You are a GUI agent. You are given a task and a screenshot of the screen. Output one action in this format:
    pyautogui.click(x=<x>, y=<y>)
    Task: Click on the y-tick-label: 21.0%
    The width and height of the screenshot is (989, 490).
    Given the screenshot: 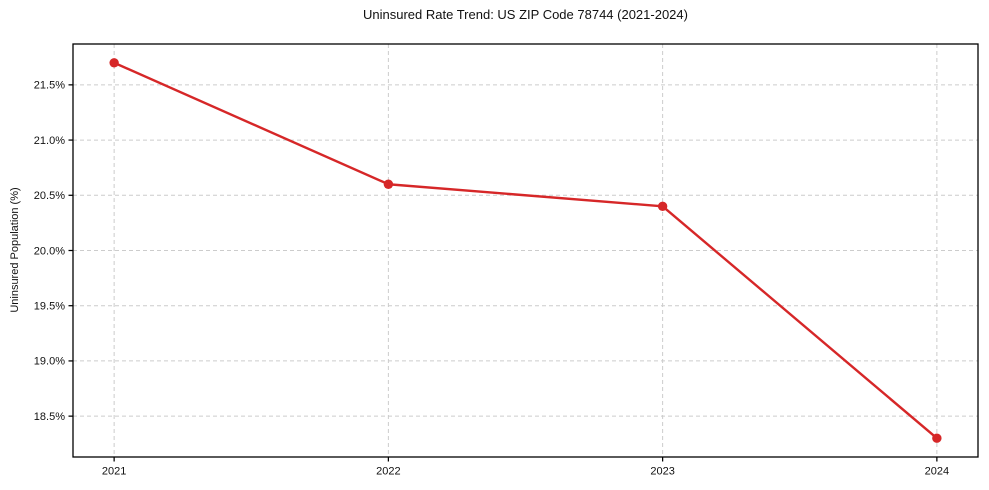 What is the action you would take?
    pyautogui.click(x=49, y=141)
    